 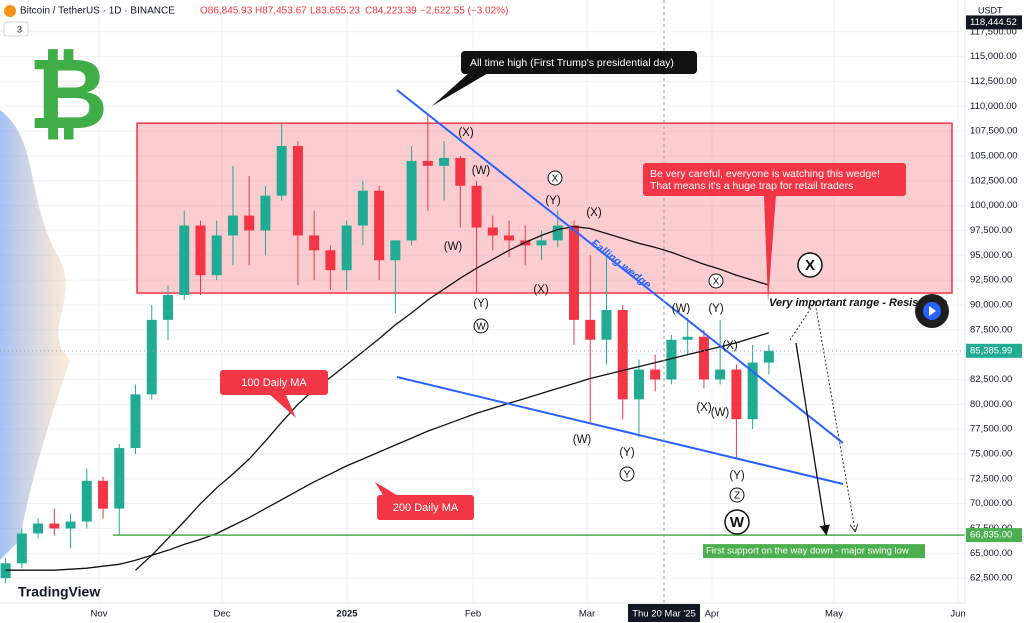 What do you see at coordinates (991, 280) in the screenshot?
I see `y-tick-label: 92,500.00` at bounding box center [991, 280].